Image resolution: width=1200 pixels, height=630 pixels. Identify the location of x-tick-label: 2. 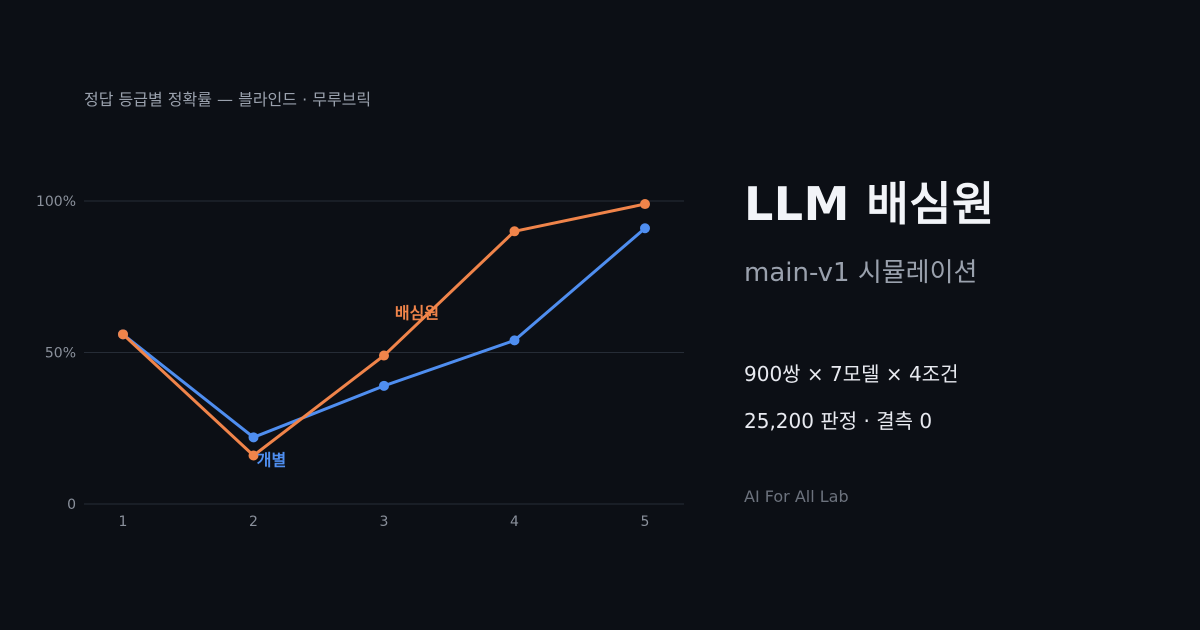
(253, 522).